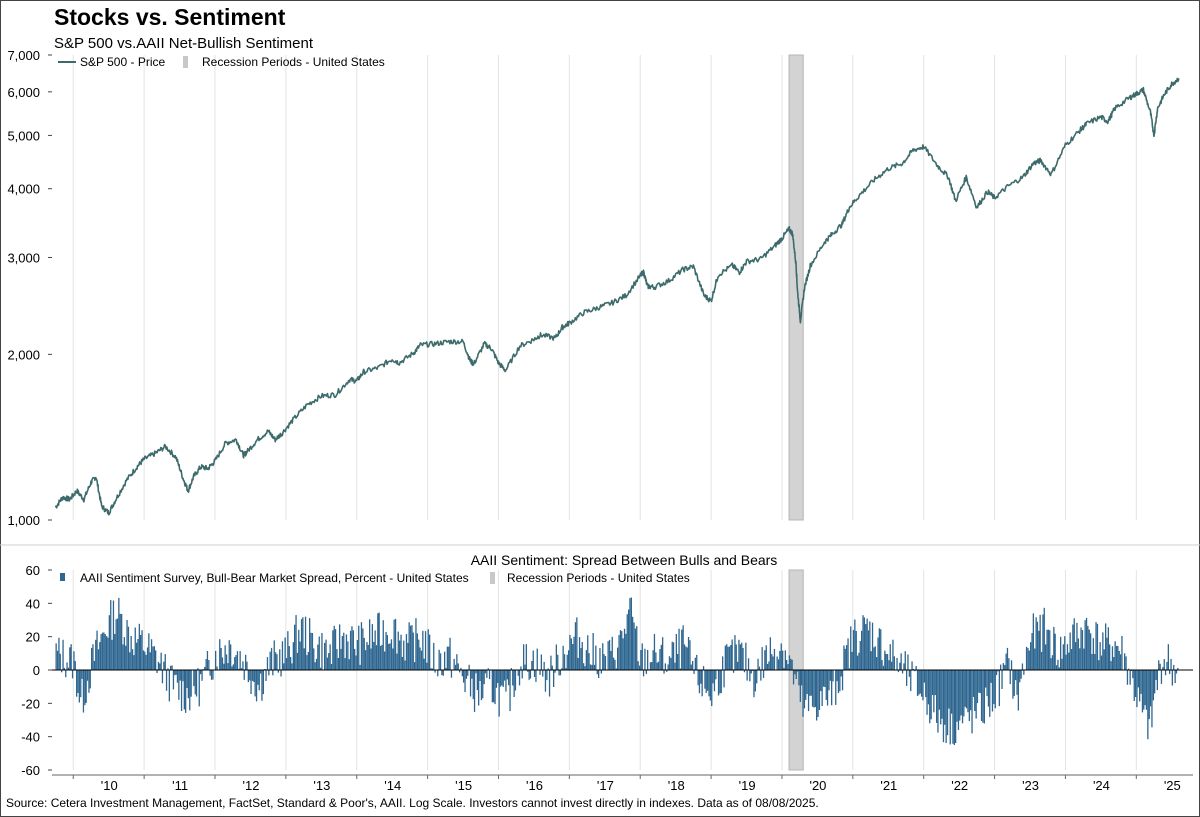 Image resolution: width=1200 pixels, height=817 pixels. What do you see at coordinates (817, 785) in the screenshot?
I see `x-tick-label: '20` at bounding box center [817, 785].